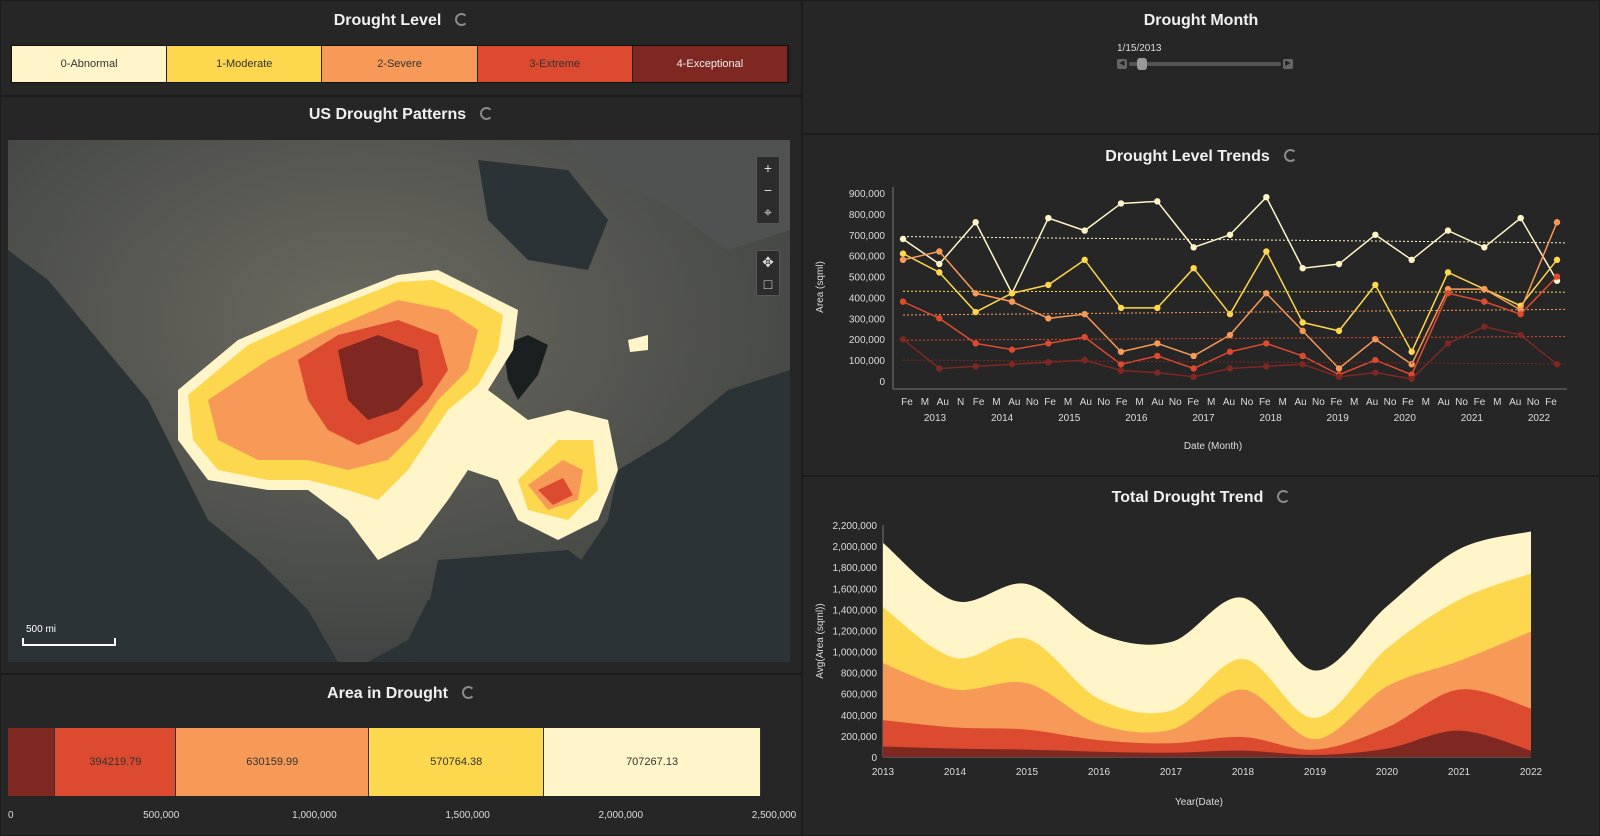 This screenshot has width=1600, height=836. I want to click on slider-thumb, so click(1141, 64).